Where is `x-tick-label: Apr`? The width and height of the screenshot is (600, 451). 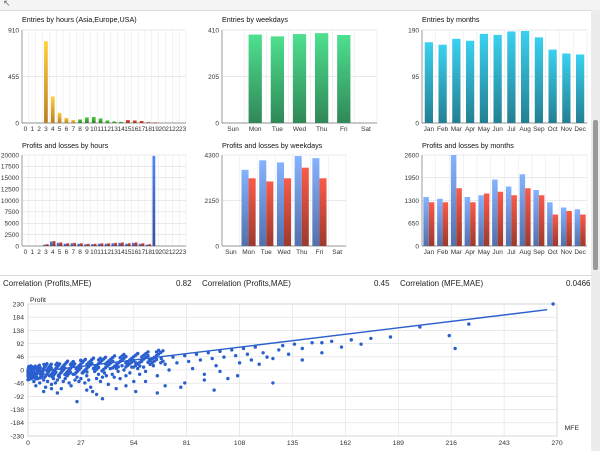 x-tick-label: Apr is located at coordinates (470, 129).